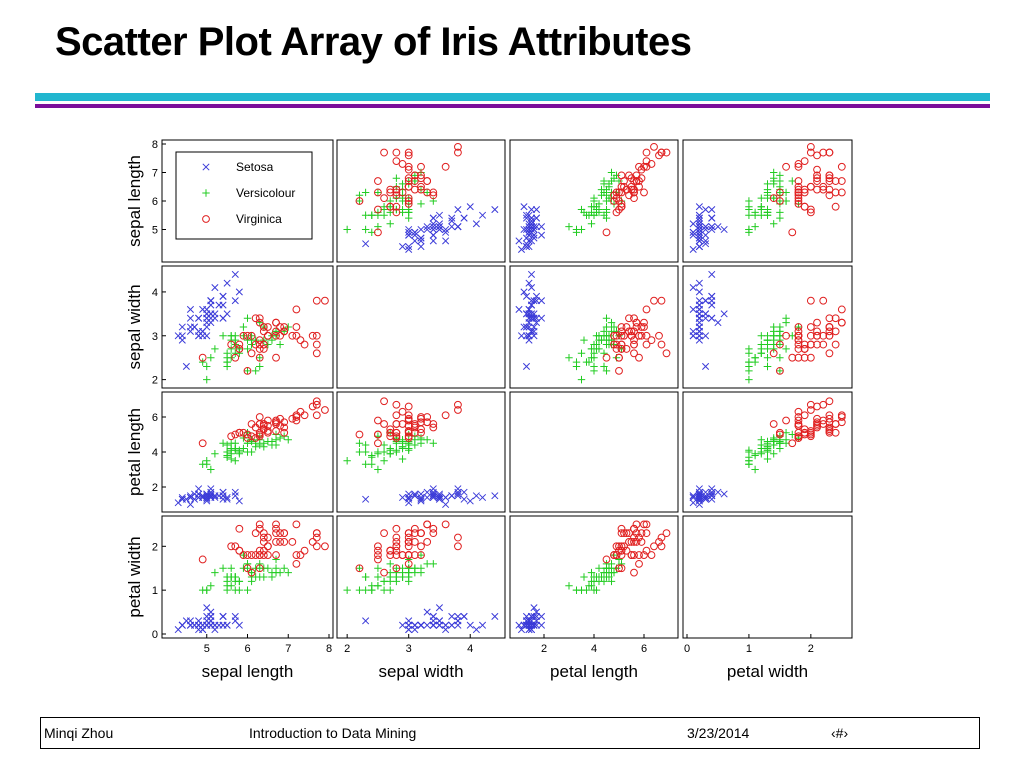  What do you see at coordinates (594, 649) in the screenshot?
I see `x-tick-label: 4` at bounding box center [594, 649].